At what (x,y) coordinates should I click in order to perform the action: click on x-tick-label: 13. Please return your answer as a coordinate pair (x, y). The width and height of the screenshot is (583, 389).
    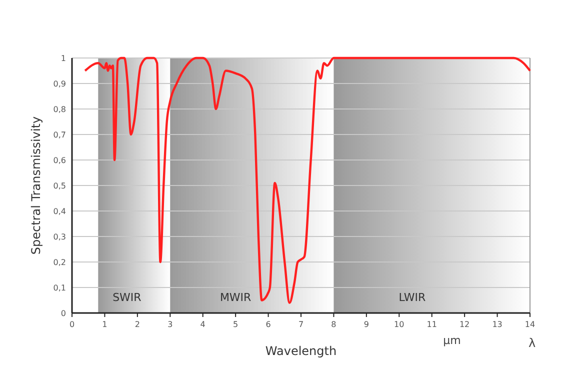
    Looking at the image, I should click on (497, 324).